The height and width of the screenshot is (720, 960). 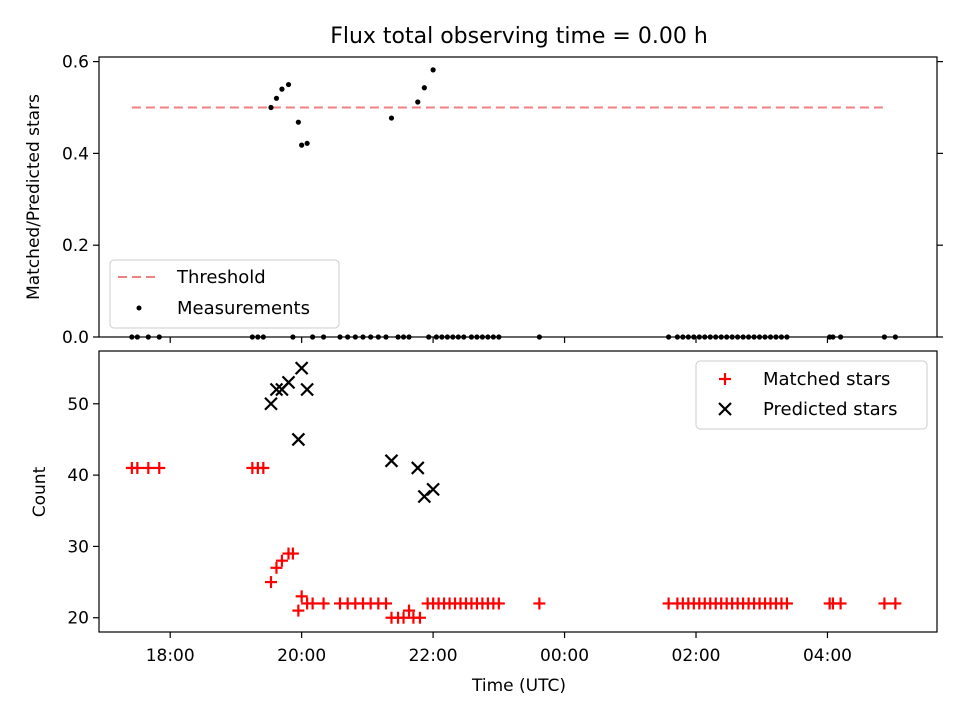 I want to click on legend-matched-label: Matched stars, so click(x=826, y=379).